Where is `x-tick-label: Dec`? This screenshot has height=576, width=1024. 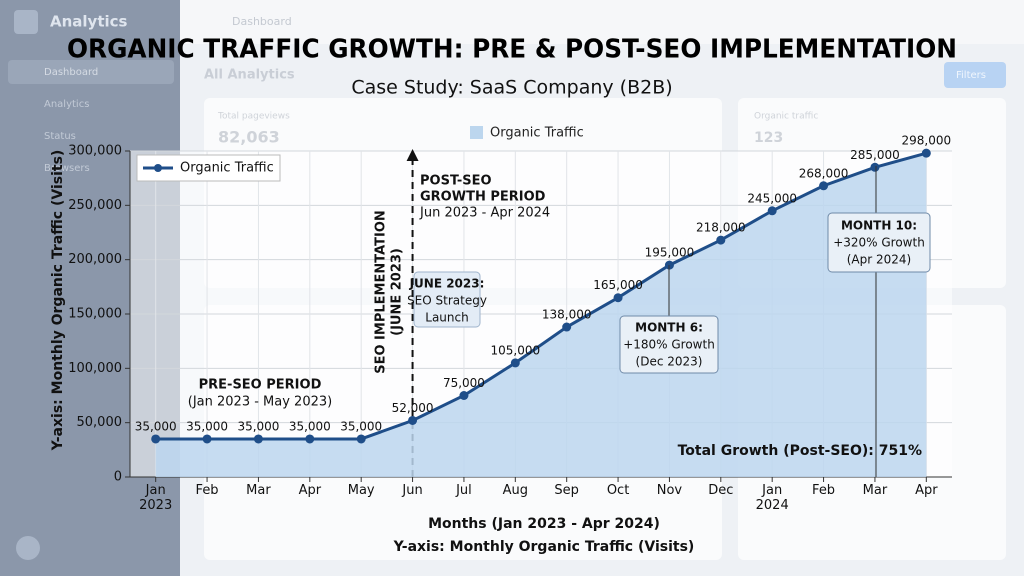
x-tick-label: Dec is located at coordinates (721, 490).